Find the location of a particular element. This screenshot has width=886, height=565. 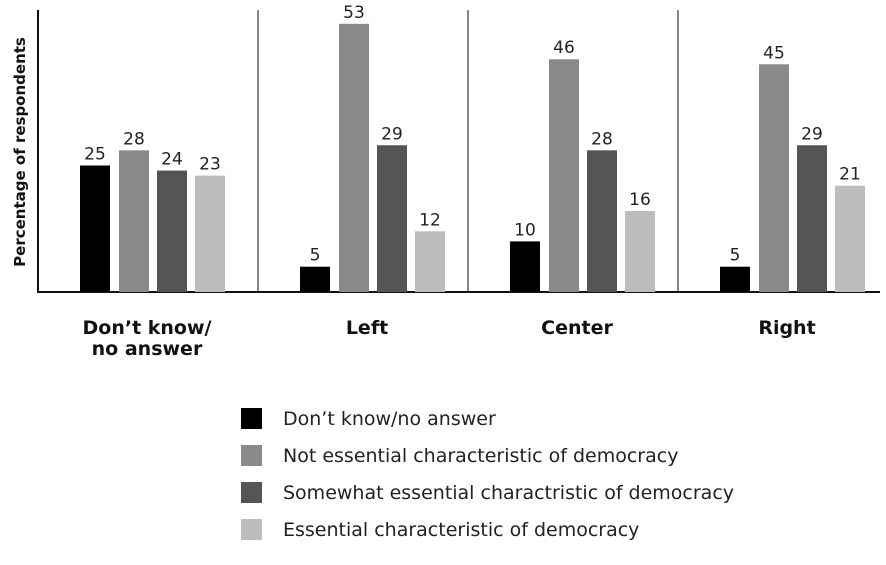

bar-value-label: 23 is located at coordinates (210, 165).